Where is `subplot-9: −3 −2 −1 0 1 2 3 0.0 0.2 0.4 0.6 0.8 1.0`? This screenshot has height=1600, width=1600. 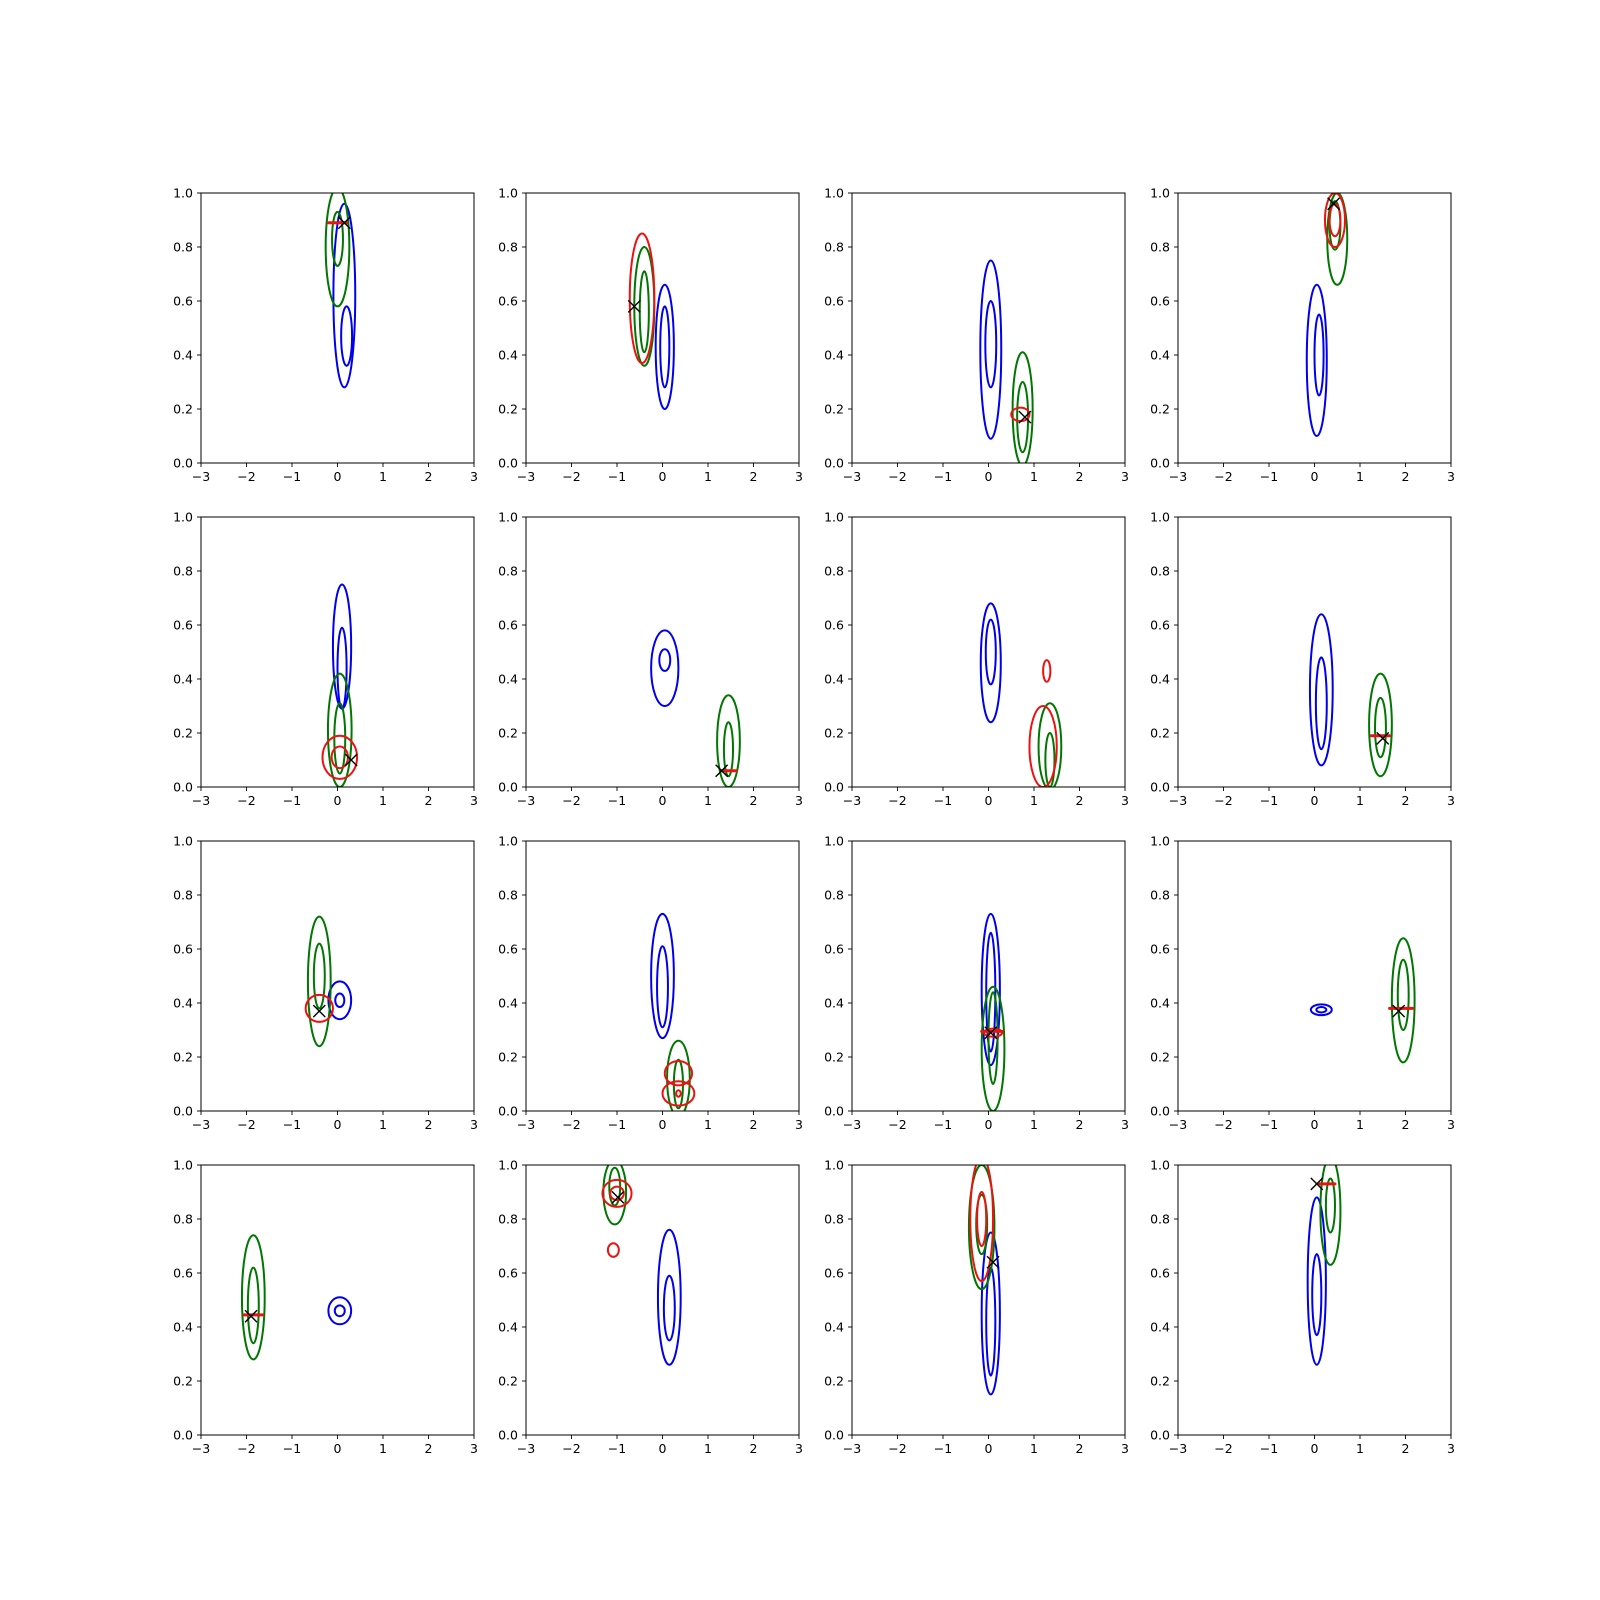 subplot-9: −3 −2 −1 0 1 2 3 0.0 0.2 0.4 0.6 0.8 1.0 is located at coordinates (325, 983).